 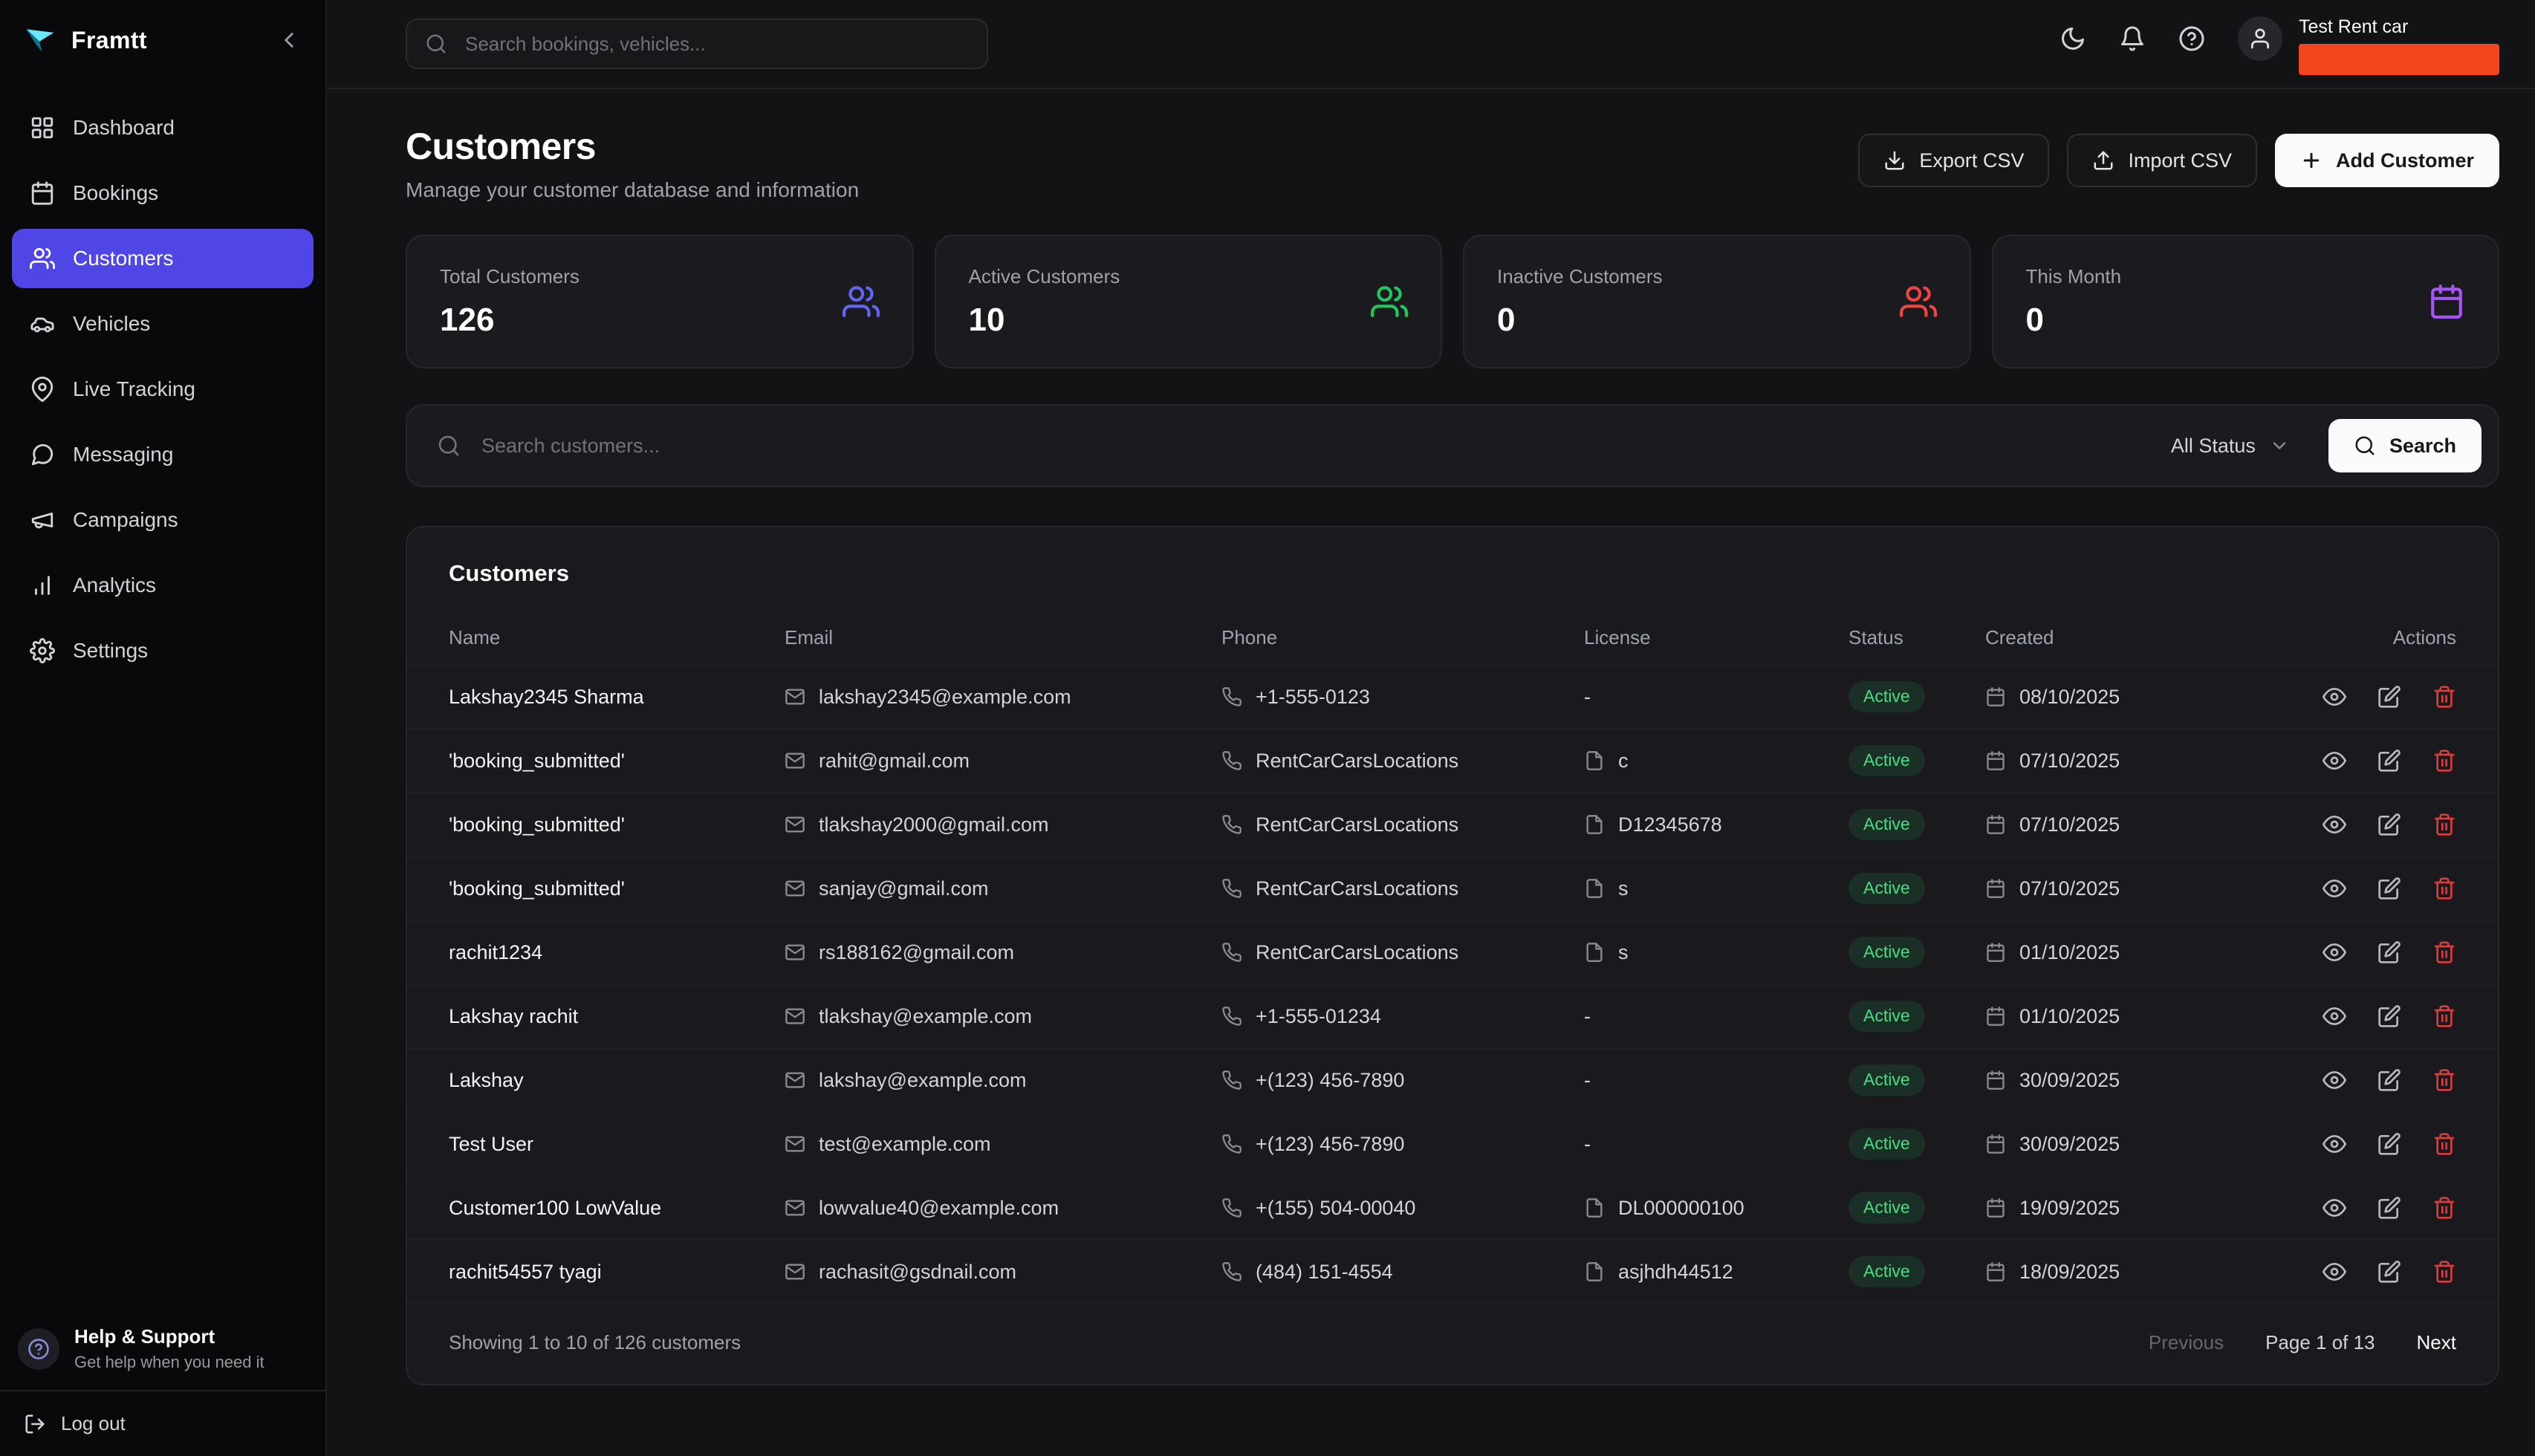 I want to click on customer-search, so click(x=1284, y=445).